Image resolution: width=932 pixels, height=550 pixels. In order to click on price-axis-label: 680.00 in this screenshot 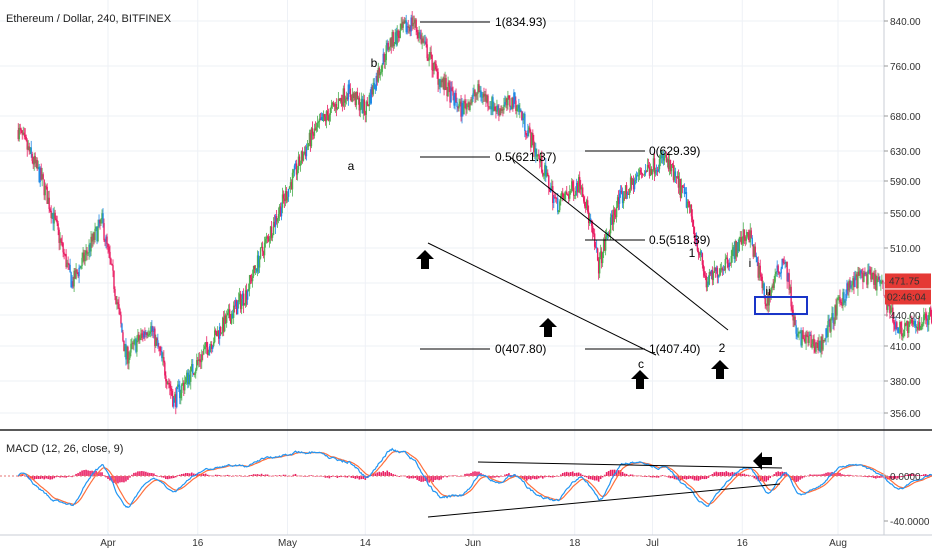, I will do `click(905, 117)`.